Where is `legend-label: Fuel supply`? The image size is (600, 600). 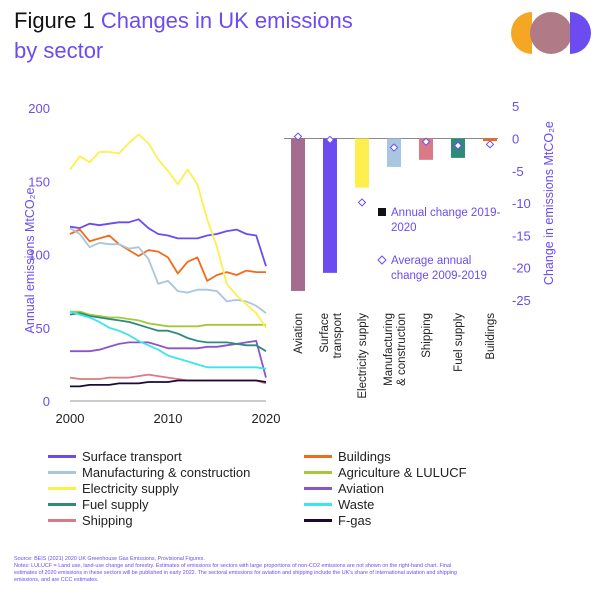 legend-label: Fuel supply is located at coordinates (115, 504).